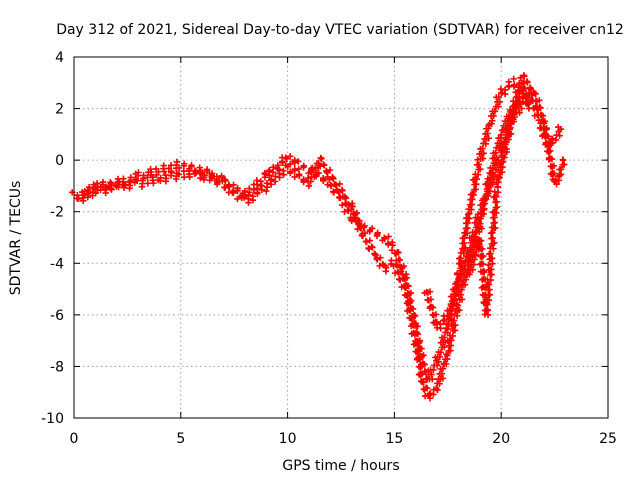 The width and height of the screenshot is (640, 480). What do you see at coordinates (501, 439) in the screenshot?
I see `x-tick-label: 20` at bounding box center [501, 439].